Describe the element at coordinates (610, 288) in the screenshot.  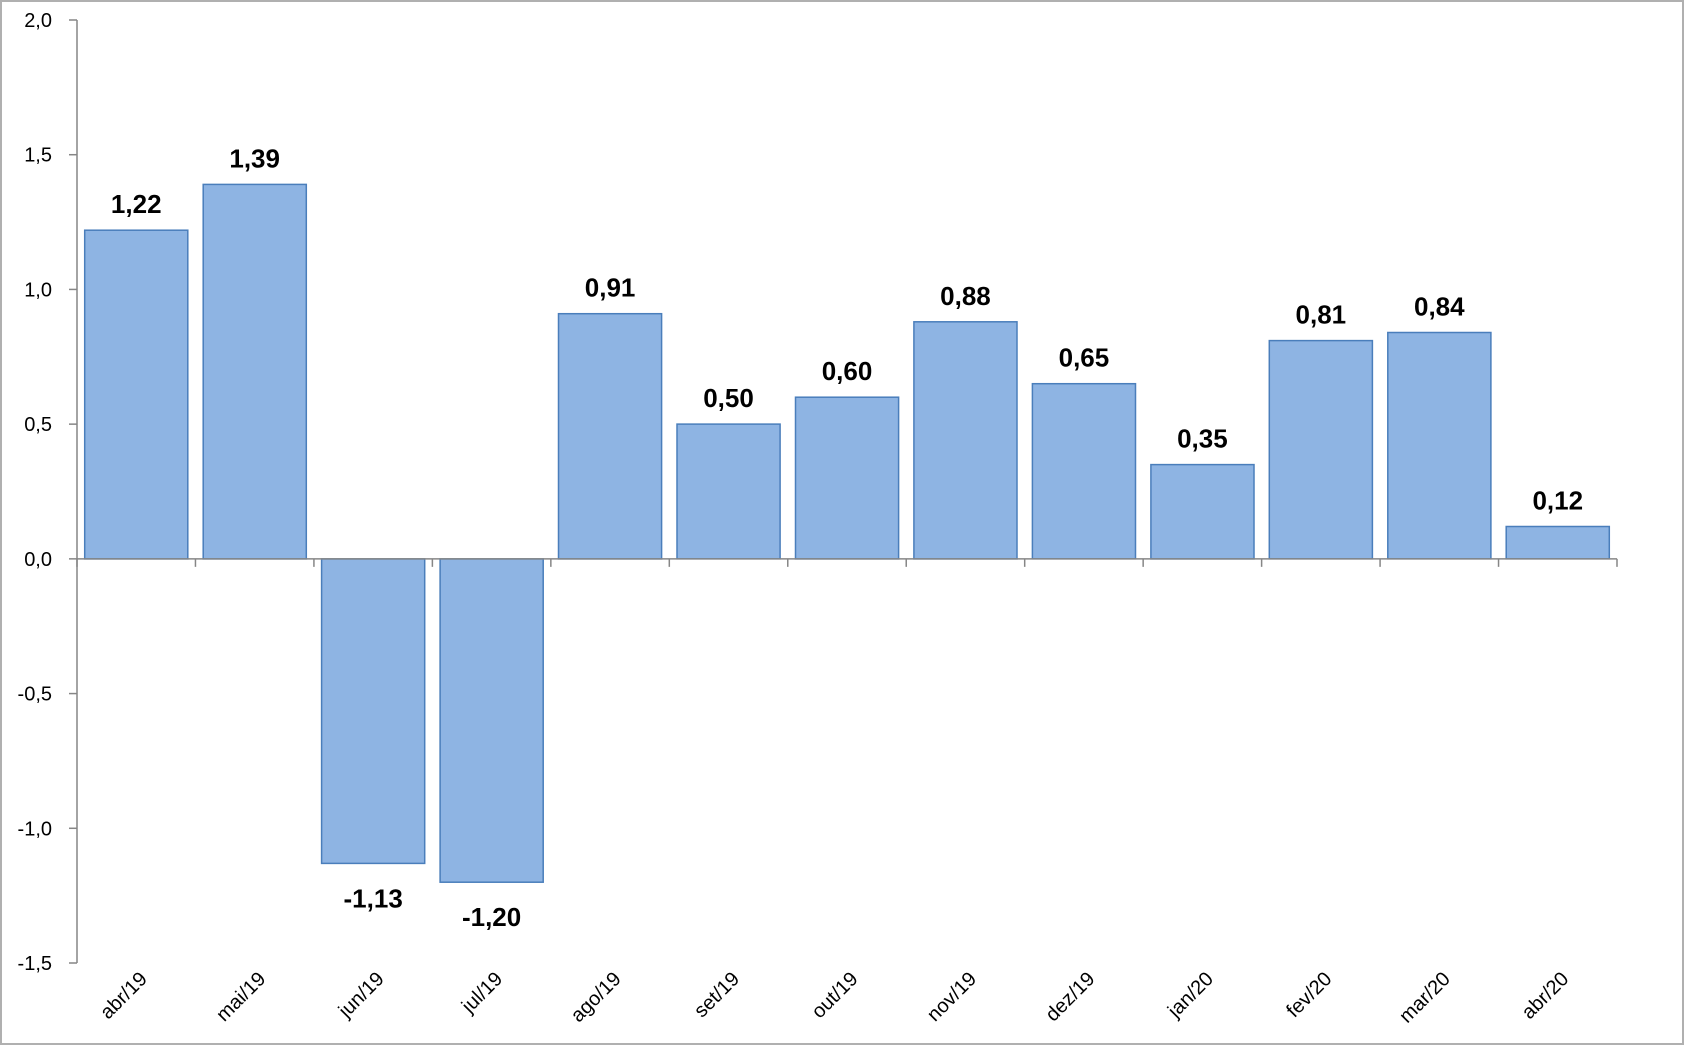
I see `data-label: 0,91` at that location.